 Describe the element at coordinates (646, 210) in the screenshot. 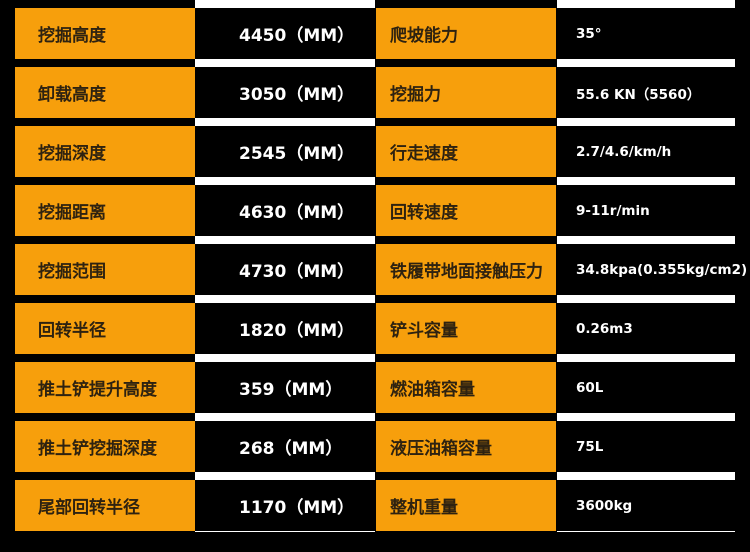

I see `spec-value: 9-11r/min` at that location.